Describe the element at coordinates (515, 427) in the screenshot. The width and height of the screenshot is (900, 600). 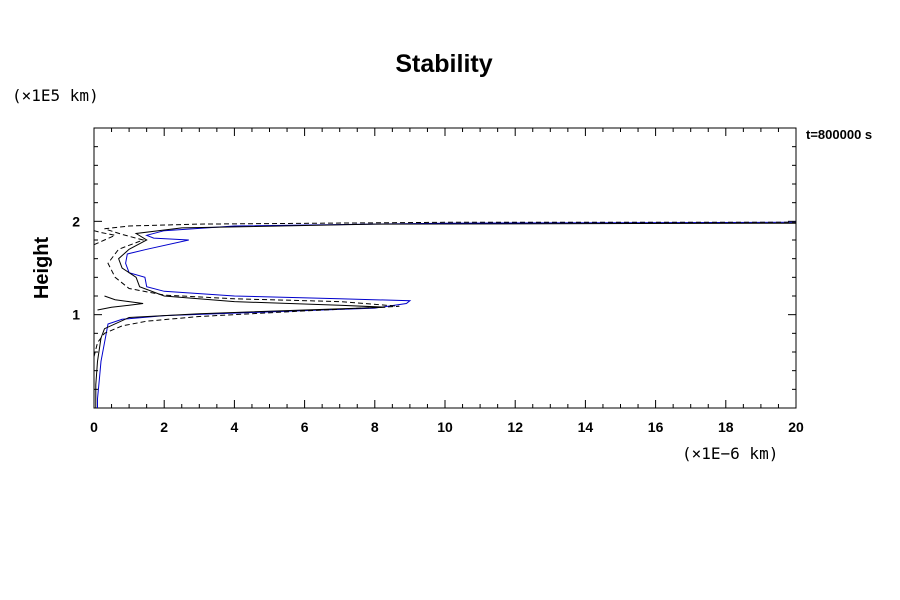
I see `x-tick-label: 12` at that location.